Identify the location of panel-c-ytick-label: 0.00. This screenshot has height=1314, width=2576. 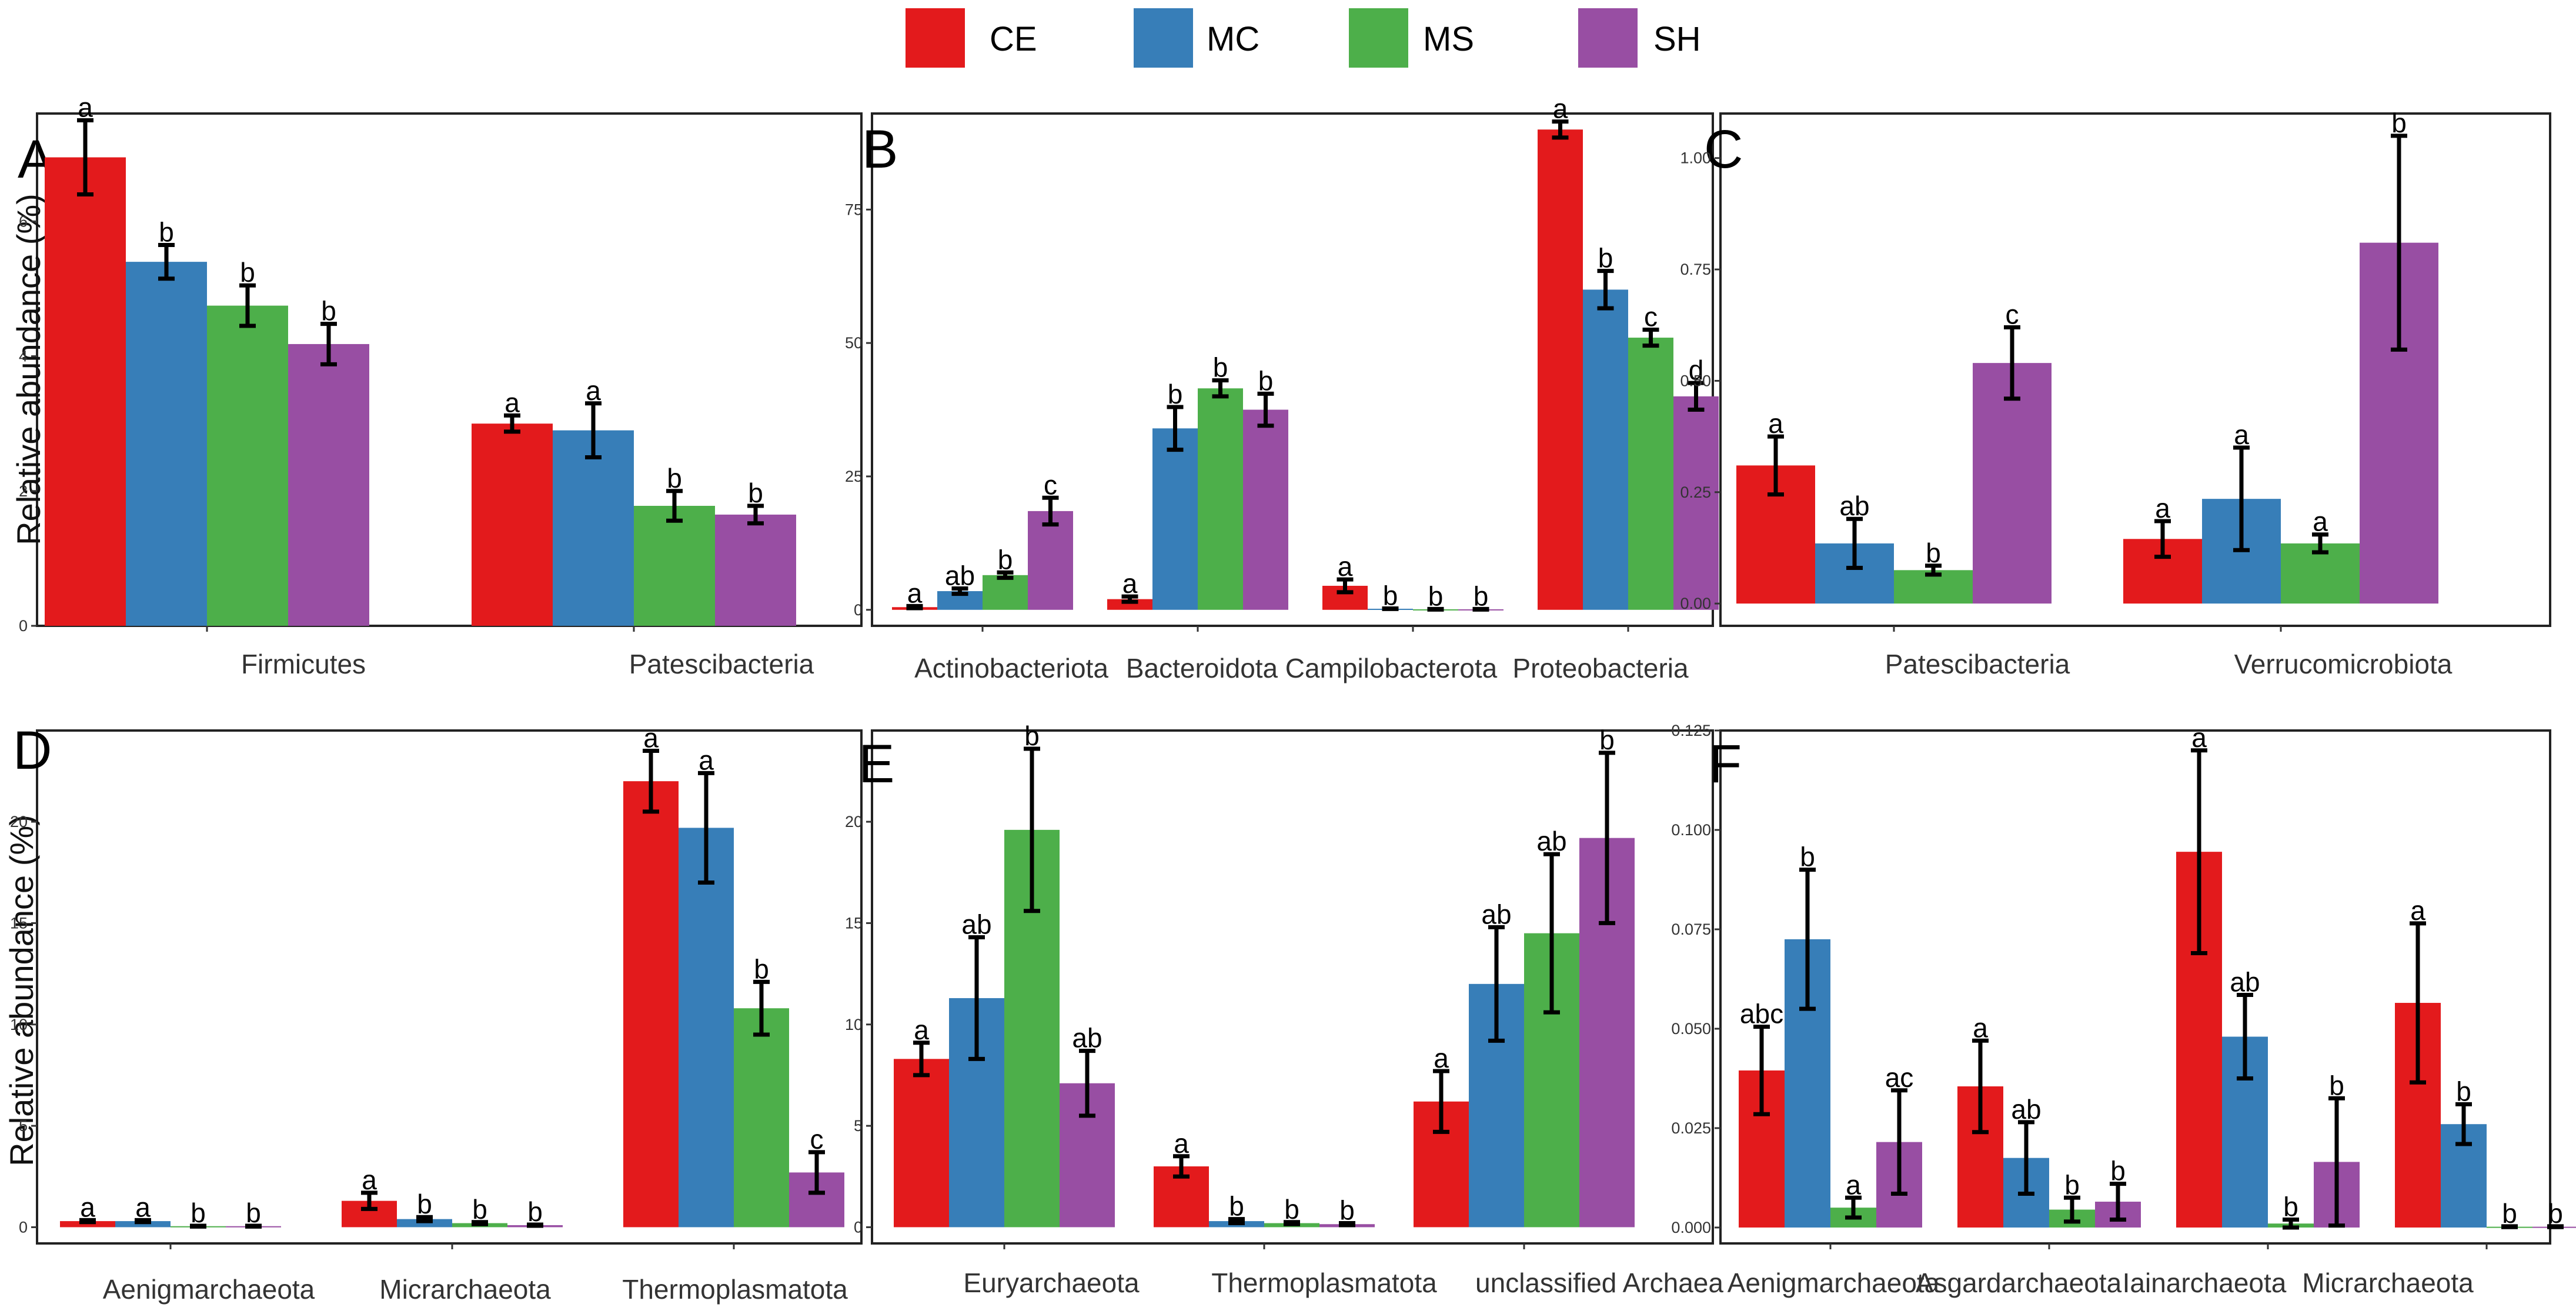
(1695, 604).